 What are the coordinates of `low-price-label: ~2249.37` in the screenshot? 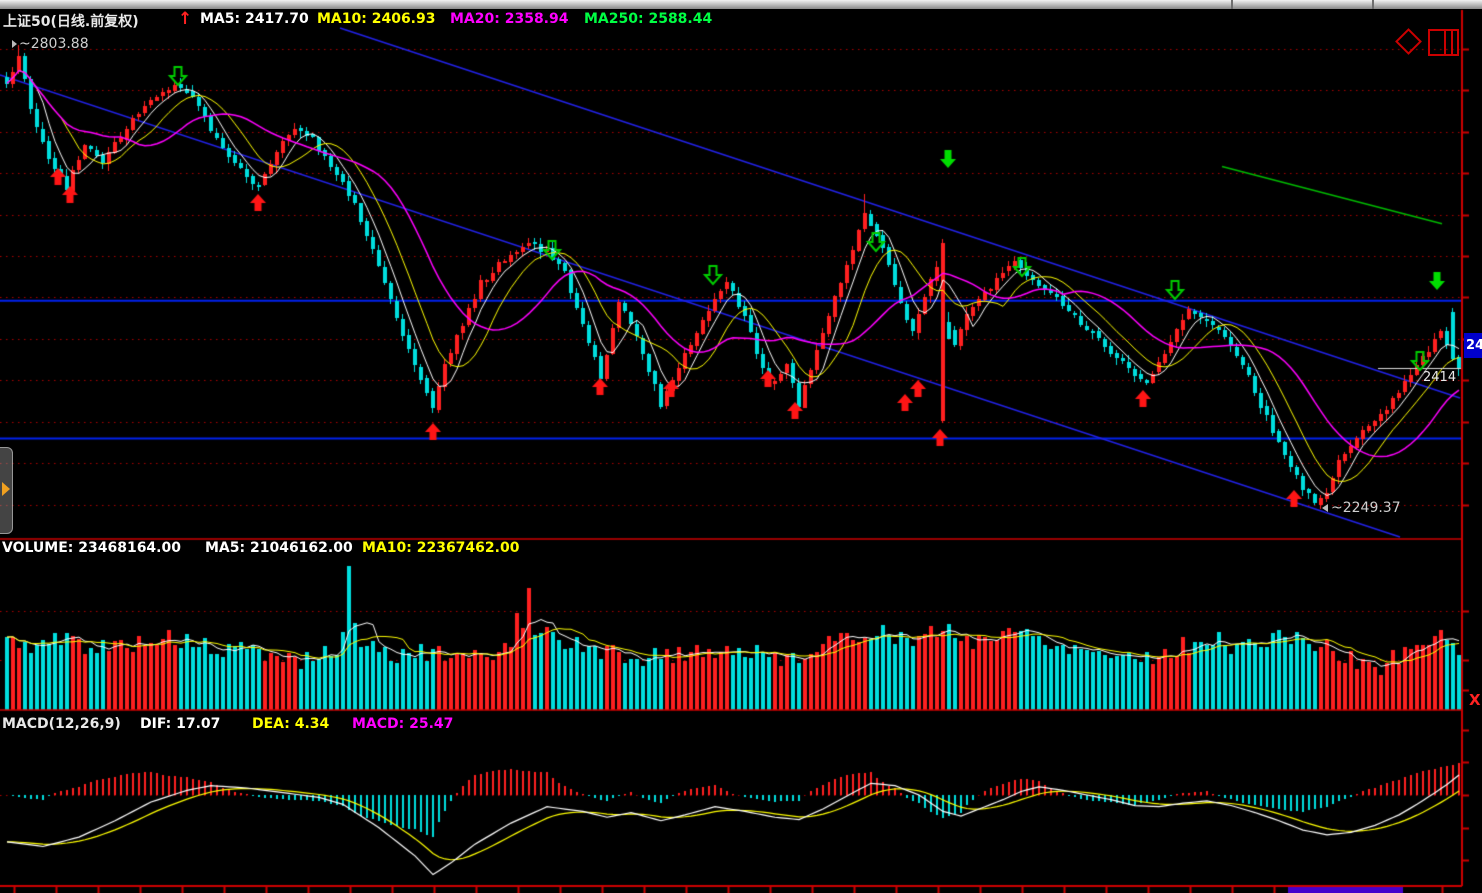 It's located at (1361, 508).